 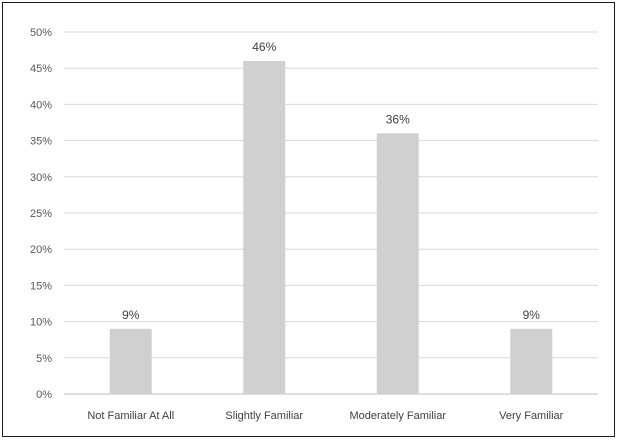 What do you see at coordinates (264, 416) in the screenshot?
I see `x-category-label: Slightly Familiar` at bounding box center [264, 416].